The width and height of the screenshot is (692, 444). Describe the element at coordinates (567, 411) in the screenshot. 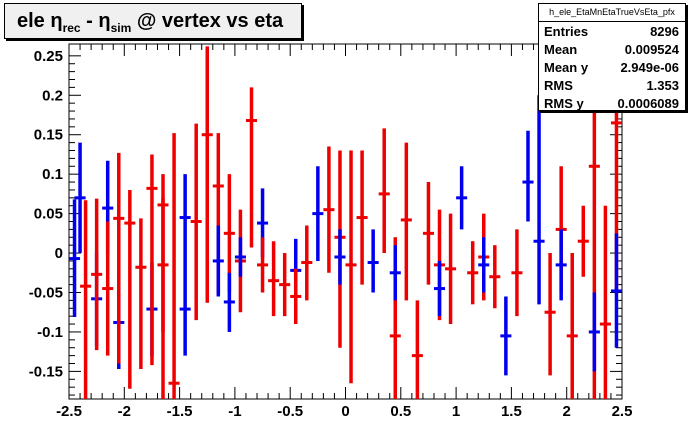

I see `x-tick-label: 2` at that location.